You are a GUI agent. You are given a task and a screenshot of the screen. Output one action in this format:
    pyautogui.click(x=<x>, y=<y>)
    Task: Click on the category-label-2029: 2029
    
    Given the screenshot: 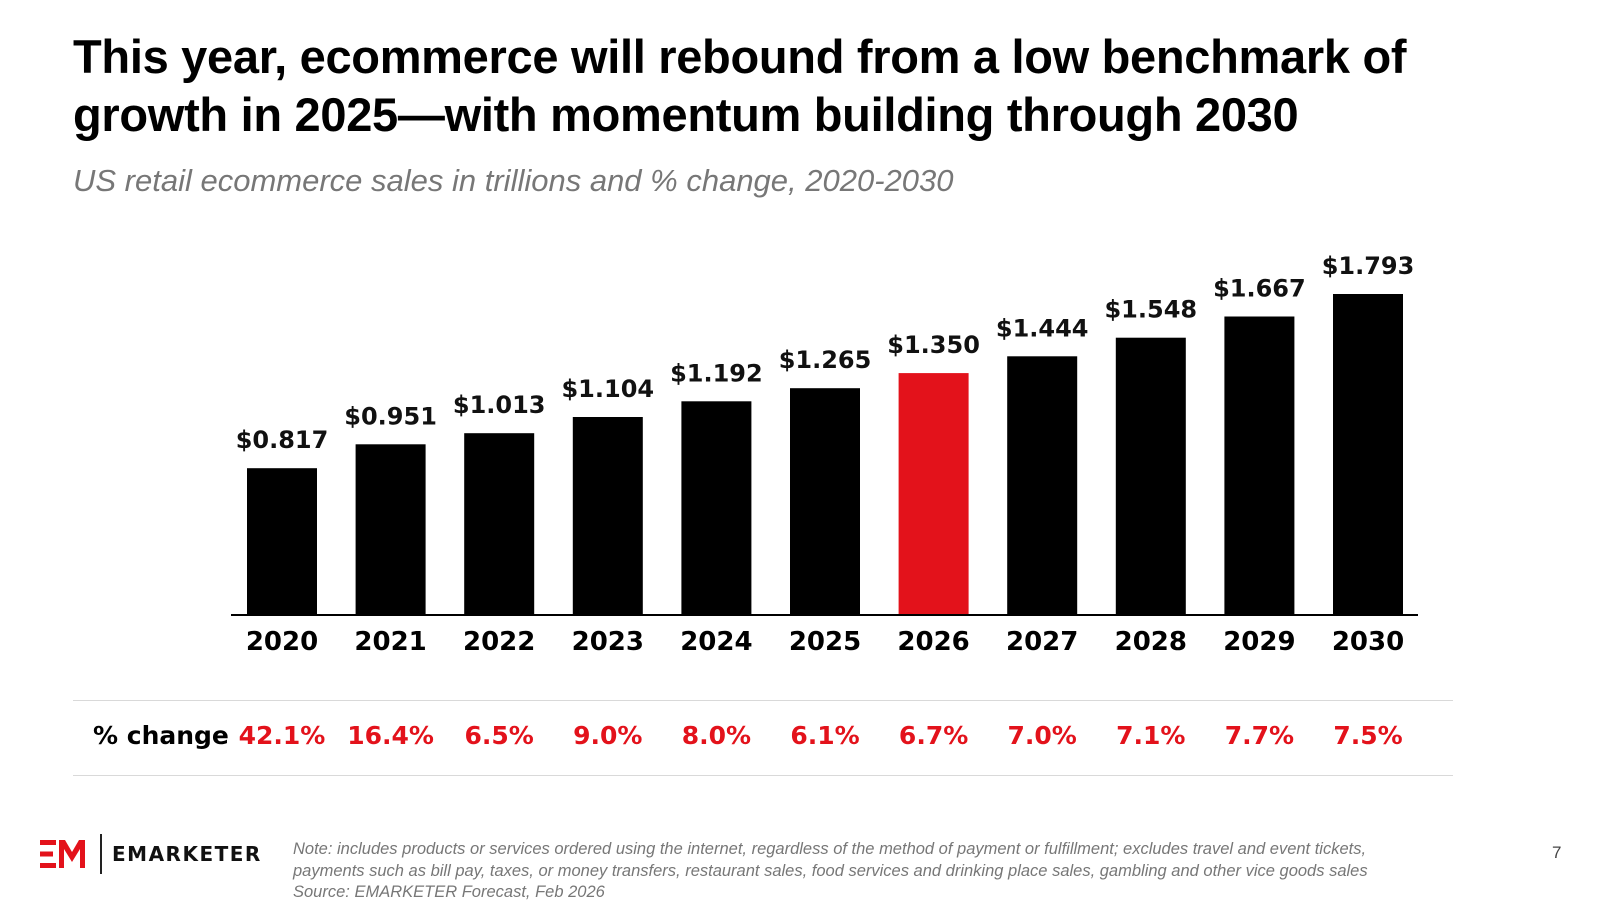 What is the action you would take?
    pyautogui.click(x=1259, y=642)
    